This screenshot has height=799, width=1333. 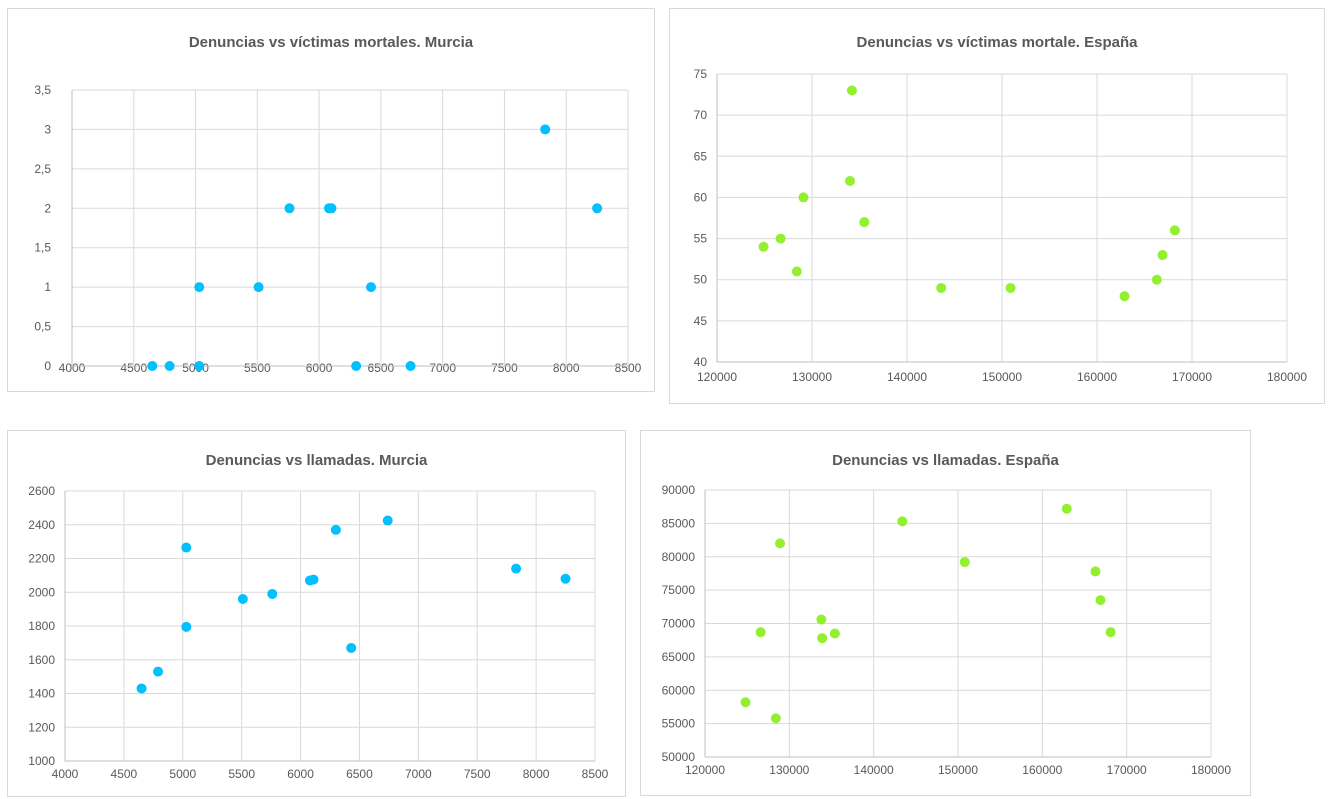 What do you see at coordinates (701, 280) in the screenshot?
I see `y-tick-label: 50` at bounding box center [701, 280].